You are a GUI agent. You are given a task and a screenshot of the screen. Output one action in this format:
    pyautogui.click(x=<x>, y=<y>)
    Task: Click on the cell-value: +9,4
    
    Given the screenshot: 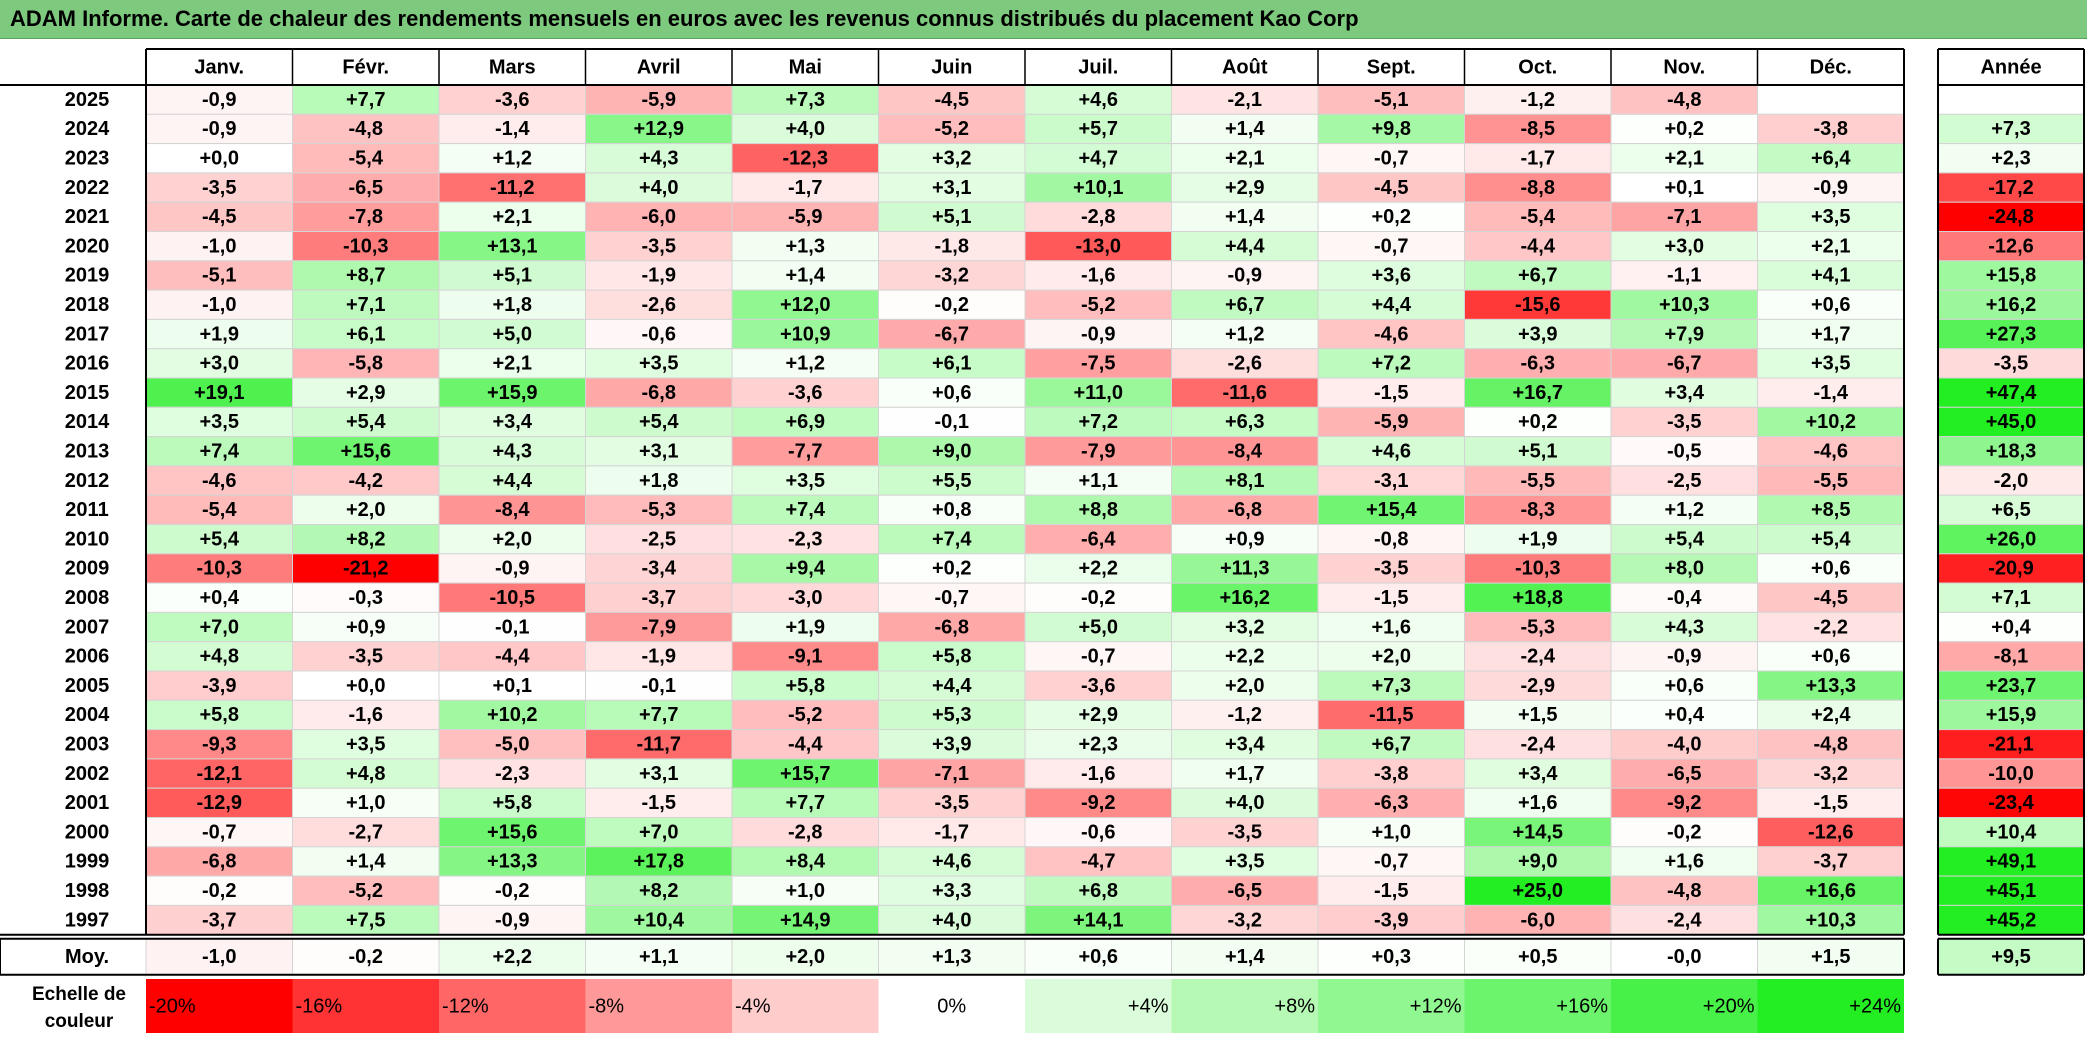 What is the action you would take?
    pyautogui.click(x=806, y=569)
    